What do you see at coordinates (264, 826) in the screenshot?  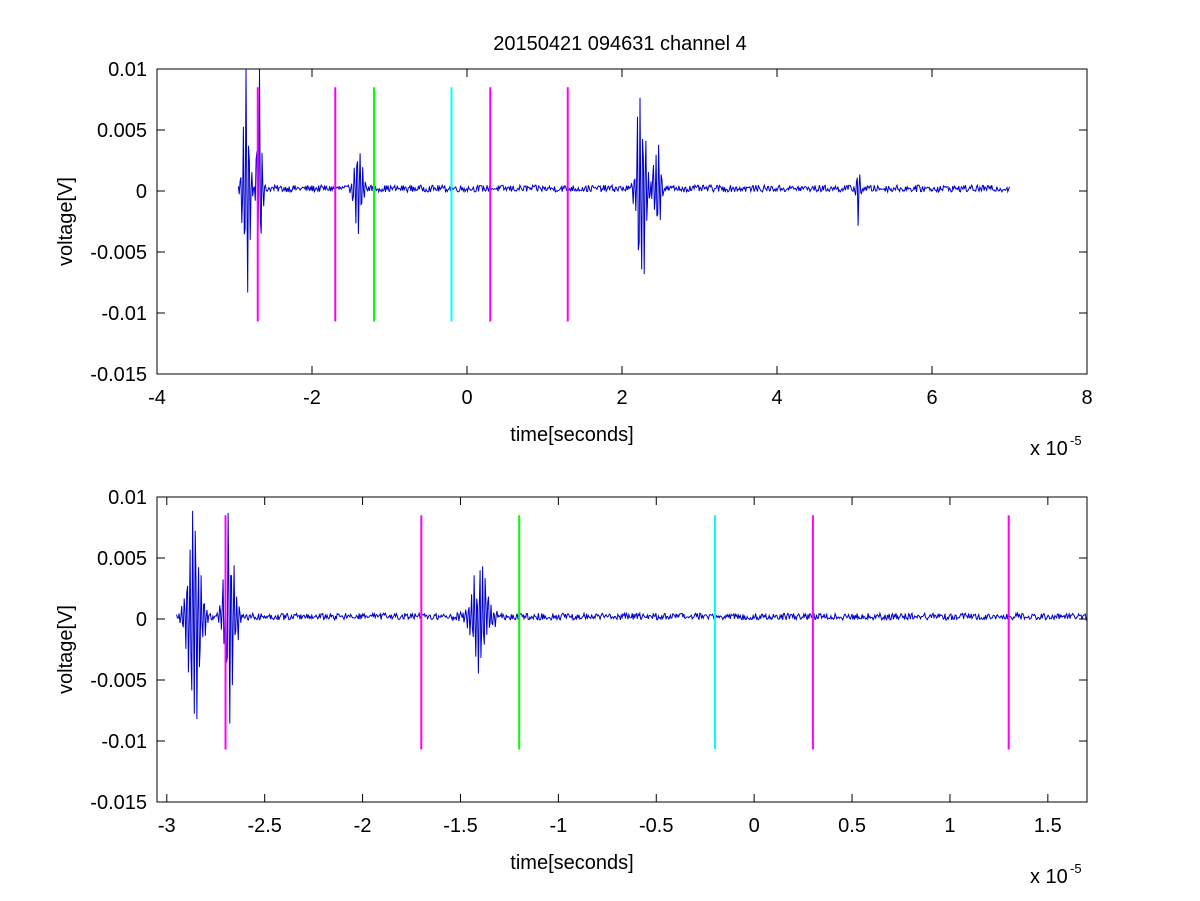 I see `x-tick-label: -2.5` at bounding box center [264, 826].